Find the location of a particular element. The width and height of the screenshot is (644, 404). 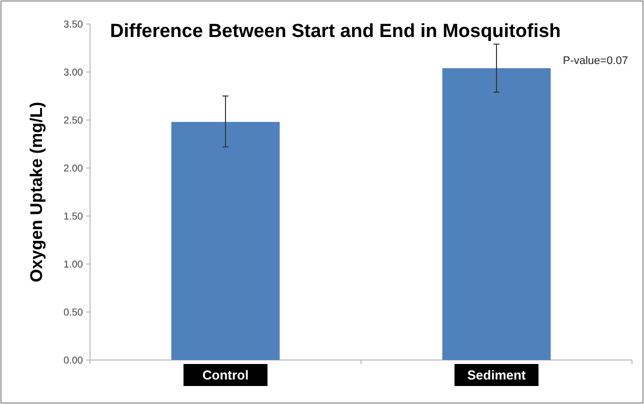

y-tick-label: 0.50 is located at coordinates (74, 313).